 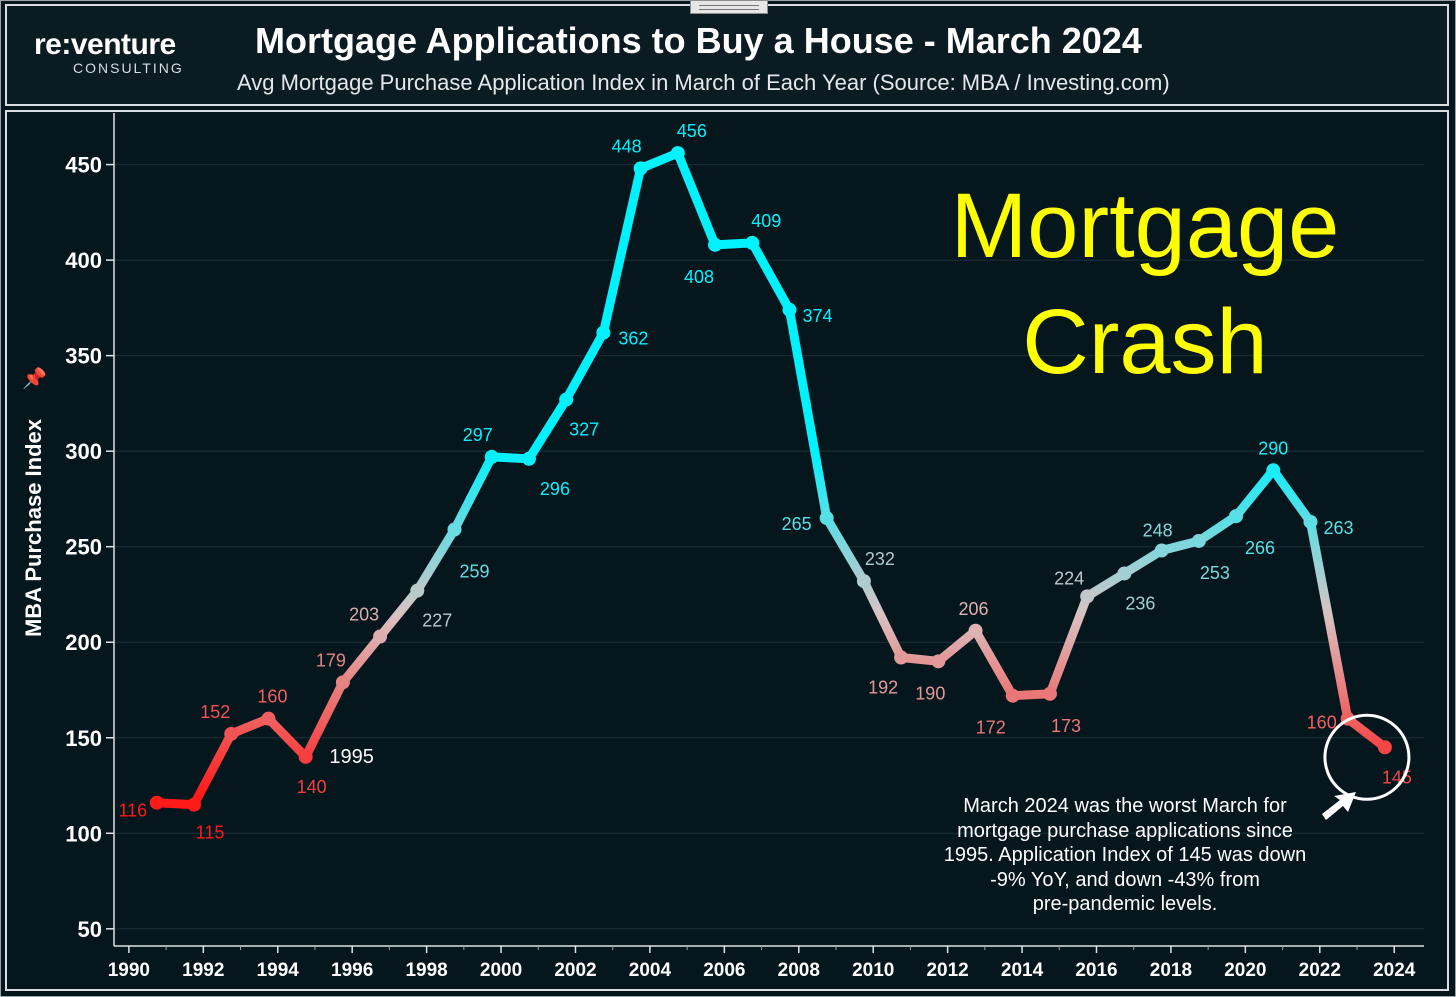 I want to click on y-tick-label: 100, so click(x=83, y=833).